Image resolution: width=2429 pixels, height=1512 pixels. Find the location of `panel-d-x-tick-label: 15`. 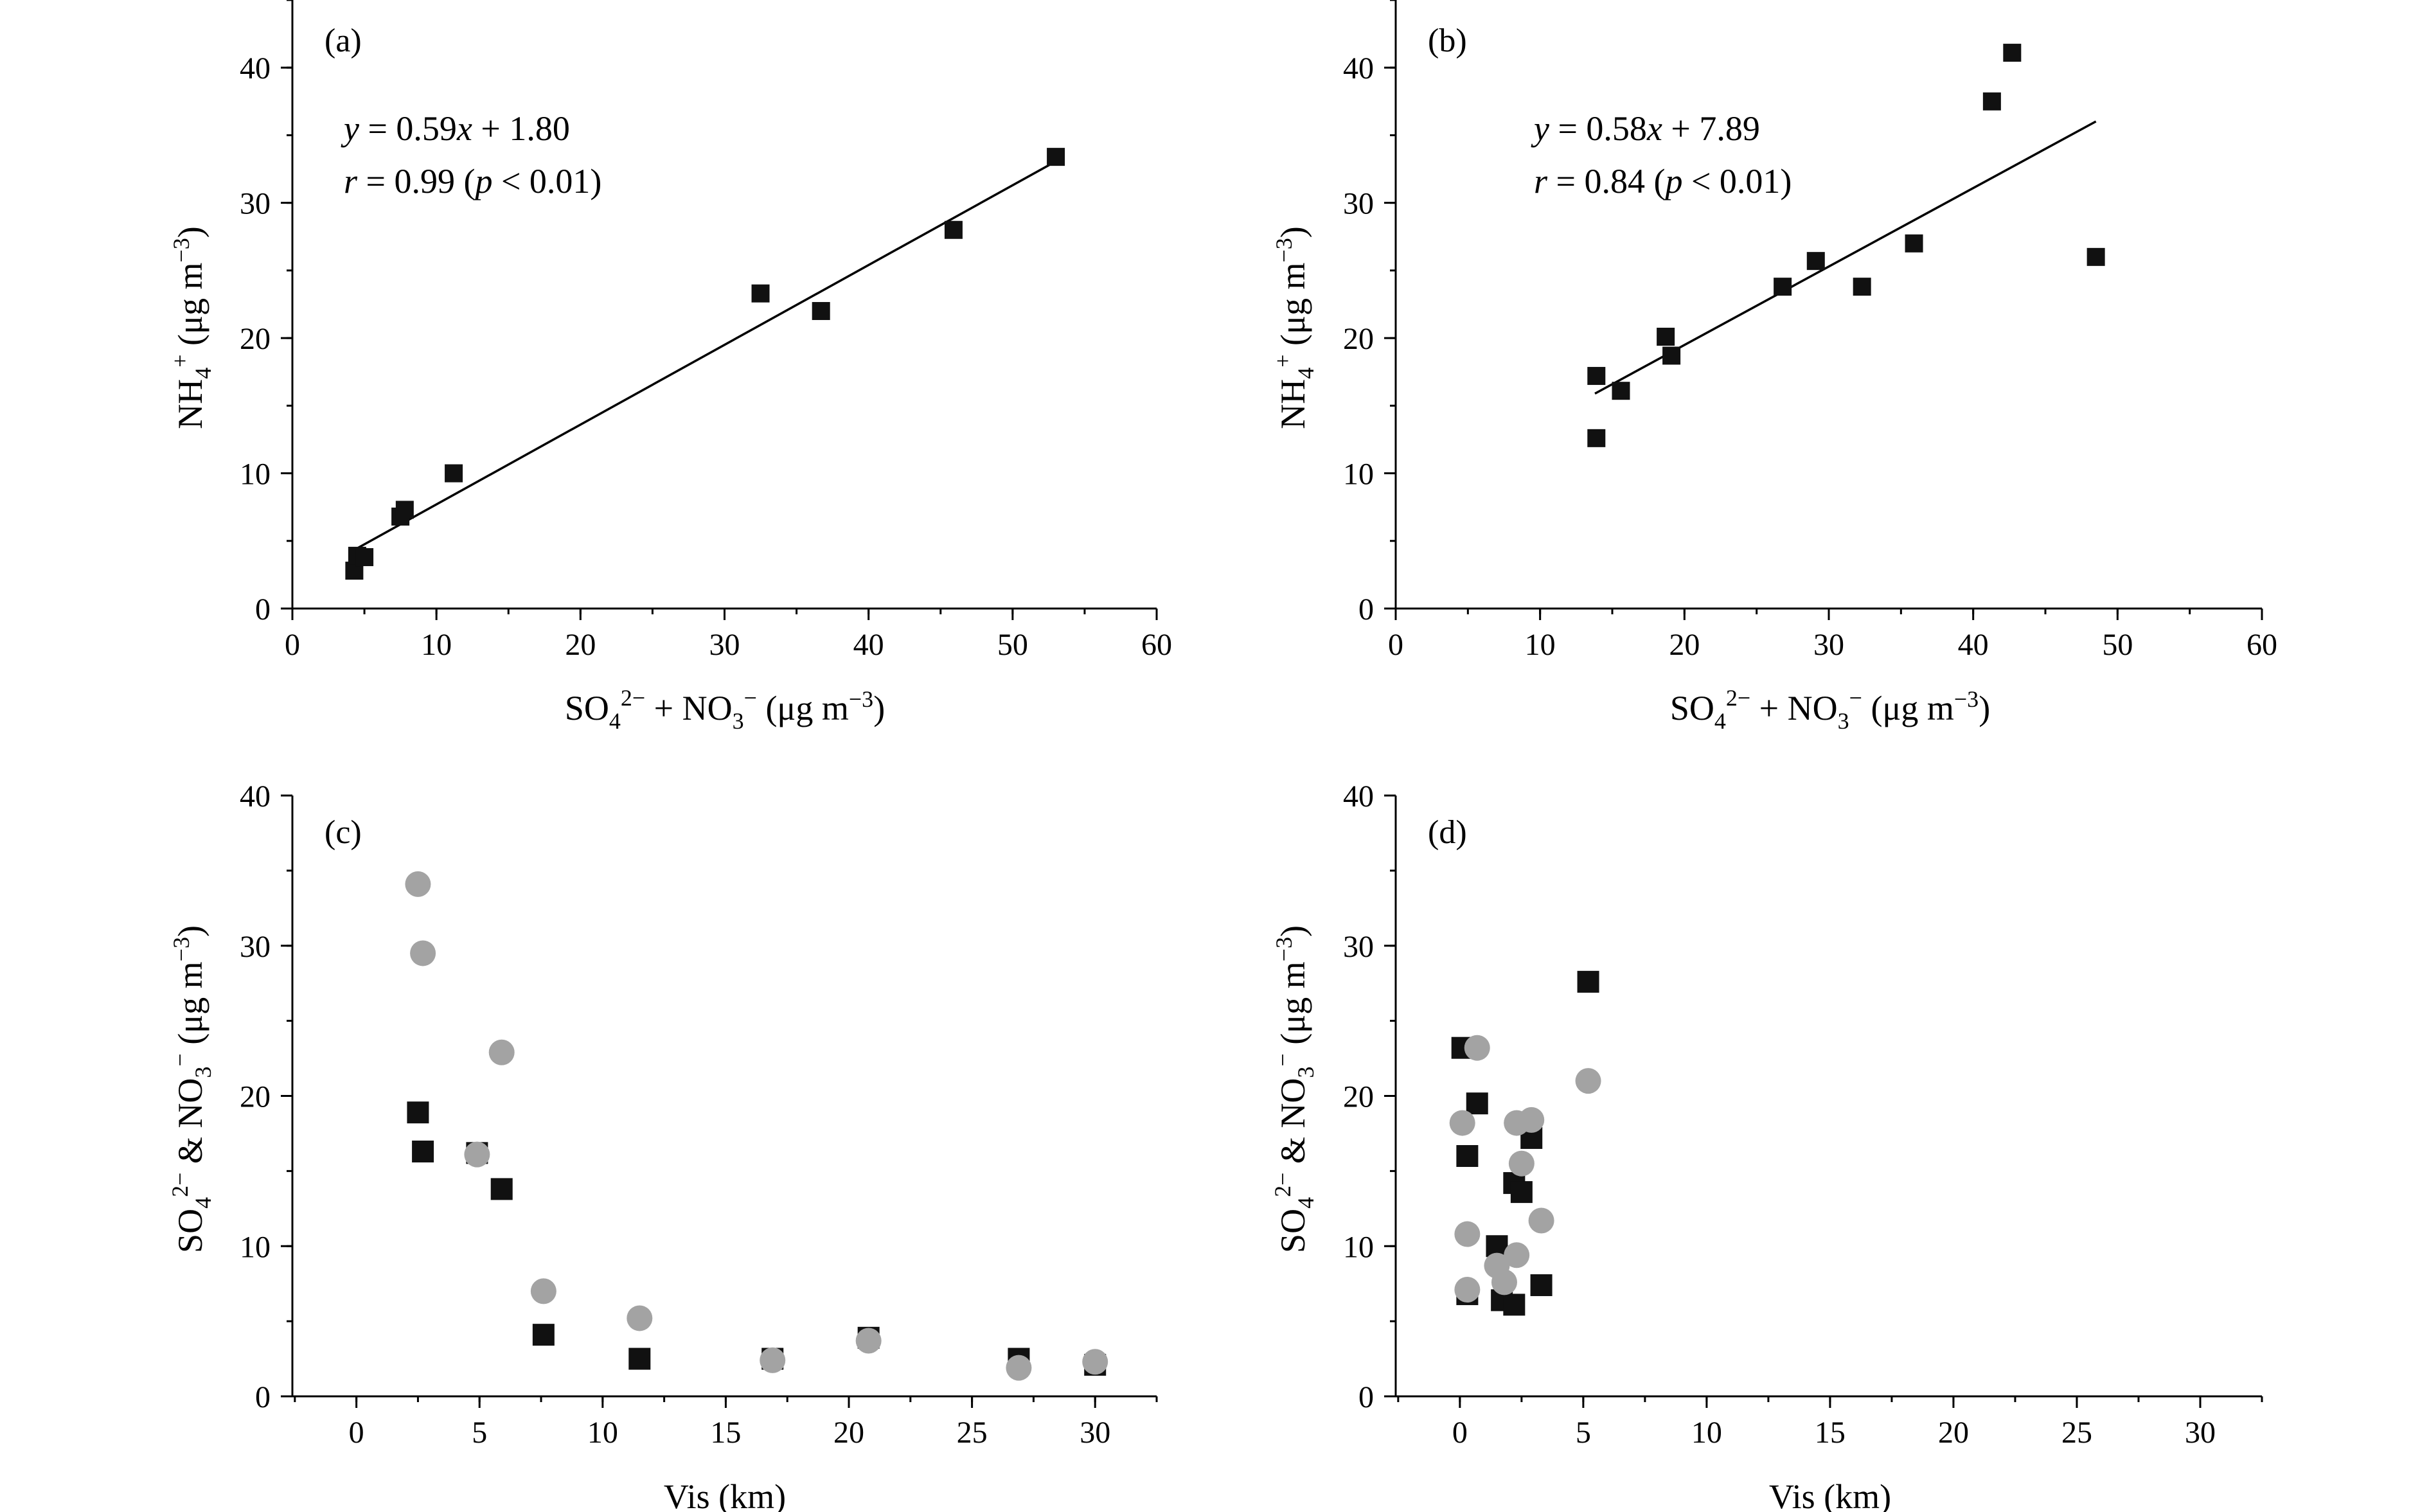

panel-d-x-tick-label: 15 is located at coordinates (1830, 1433).